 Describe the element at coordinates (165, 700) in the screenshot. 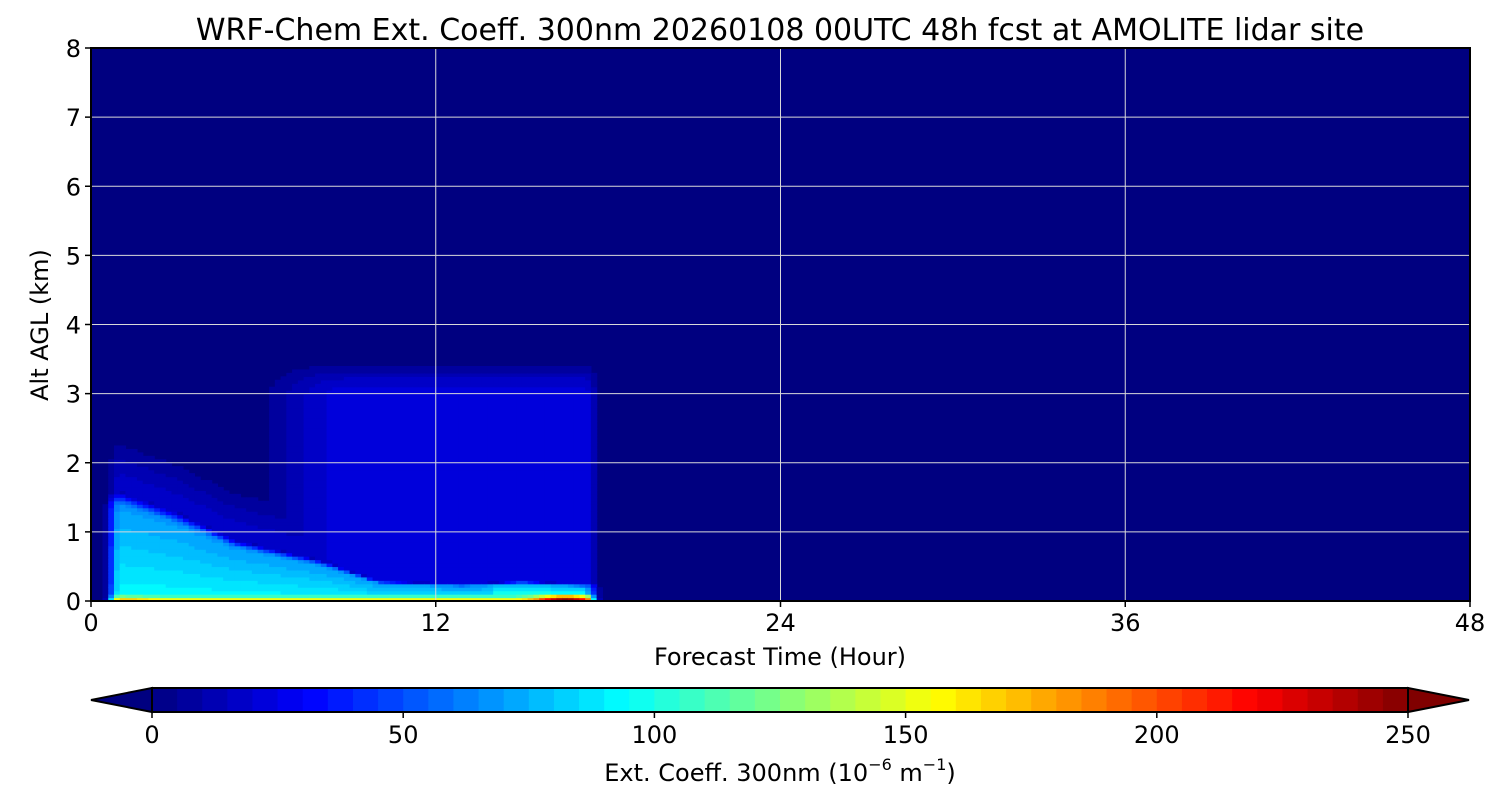

I see `colorbar-segment` at that location.